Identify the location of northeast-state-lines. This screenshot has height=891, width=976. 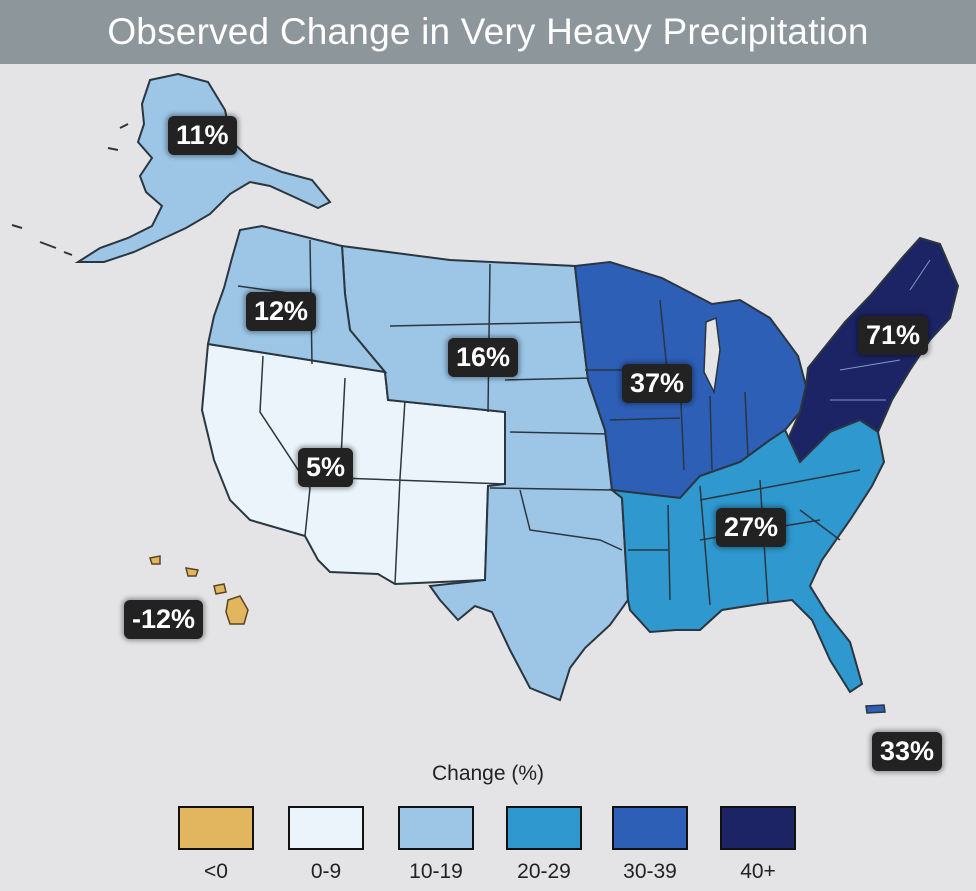
(880, 330).